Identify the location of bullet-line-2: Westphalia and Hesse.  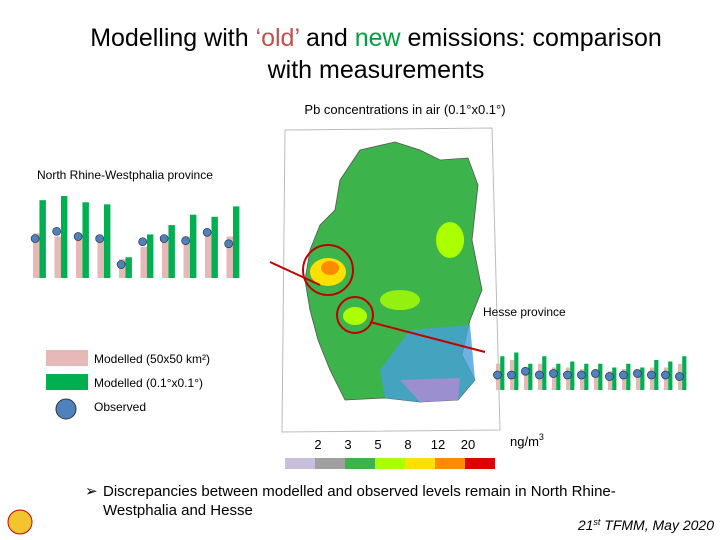
(178, 510).